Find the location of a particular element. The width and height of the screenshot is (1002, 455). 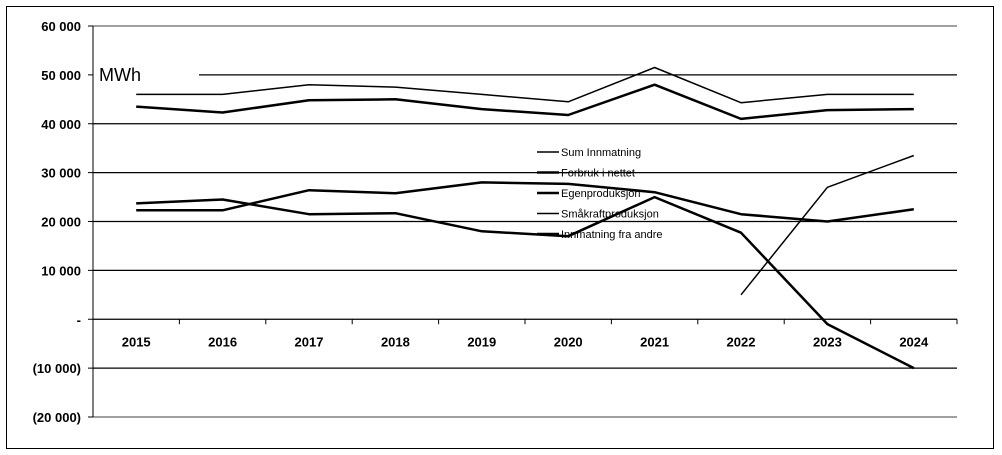

legend-label: Forbruk i nettet is located at coordinates (598, 174).